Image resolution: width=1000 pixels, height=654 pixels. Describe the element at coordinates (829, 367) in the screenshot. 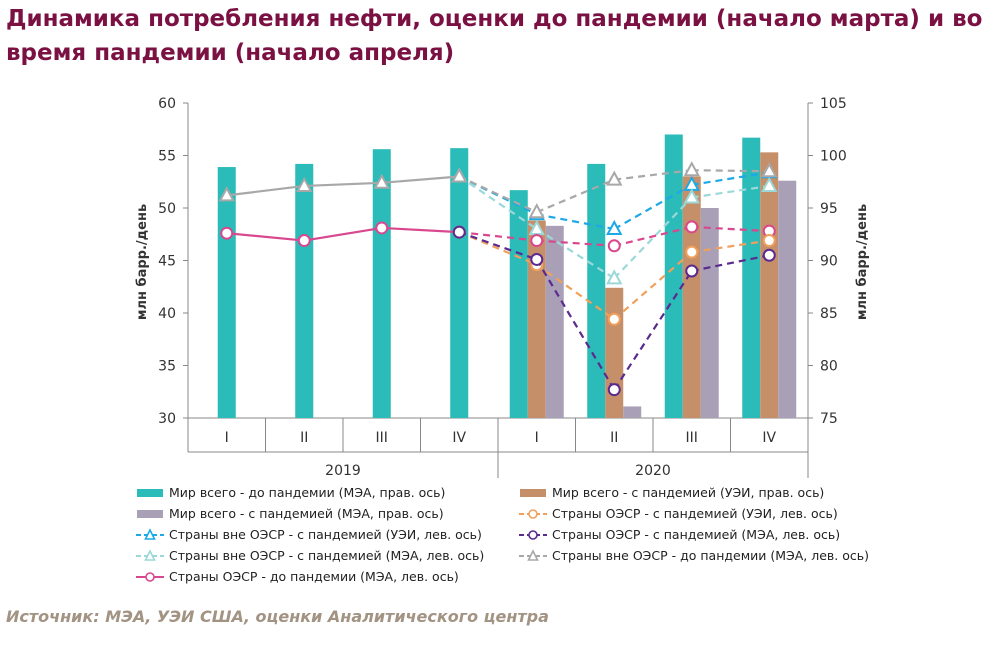

I see `right-tick-label: 80` at that location.